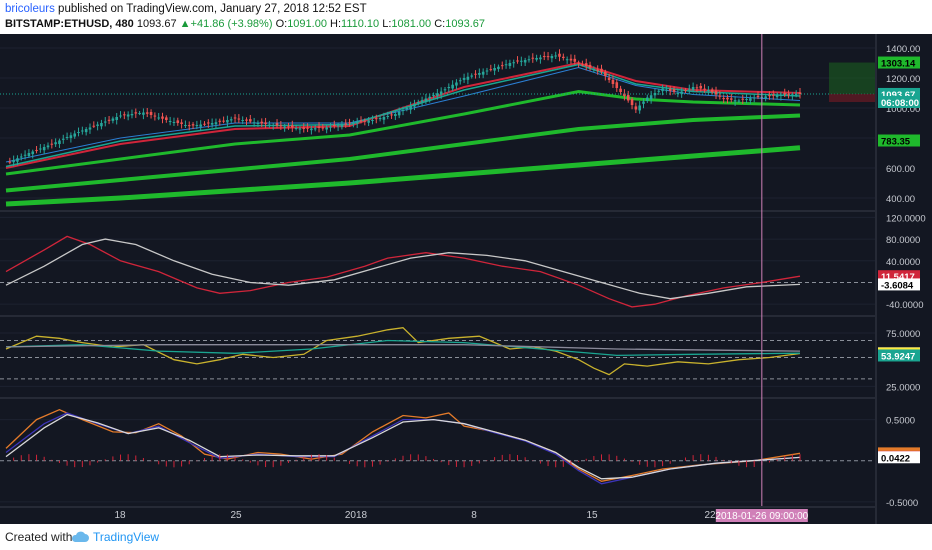 Image resolution: width=932 pixels, height=550 pixels. Describe the element at coordinates (411, 24) in the screenshot. I see `low-value: 1081.00` at that location.